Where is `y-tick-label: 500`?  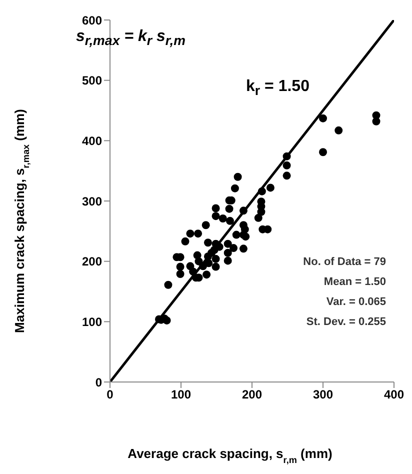
y-tick-label: 500 is located at coordinates (92, 81).